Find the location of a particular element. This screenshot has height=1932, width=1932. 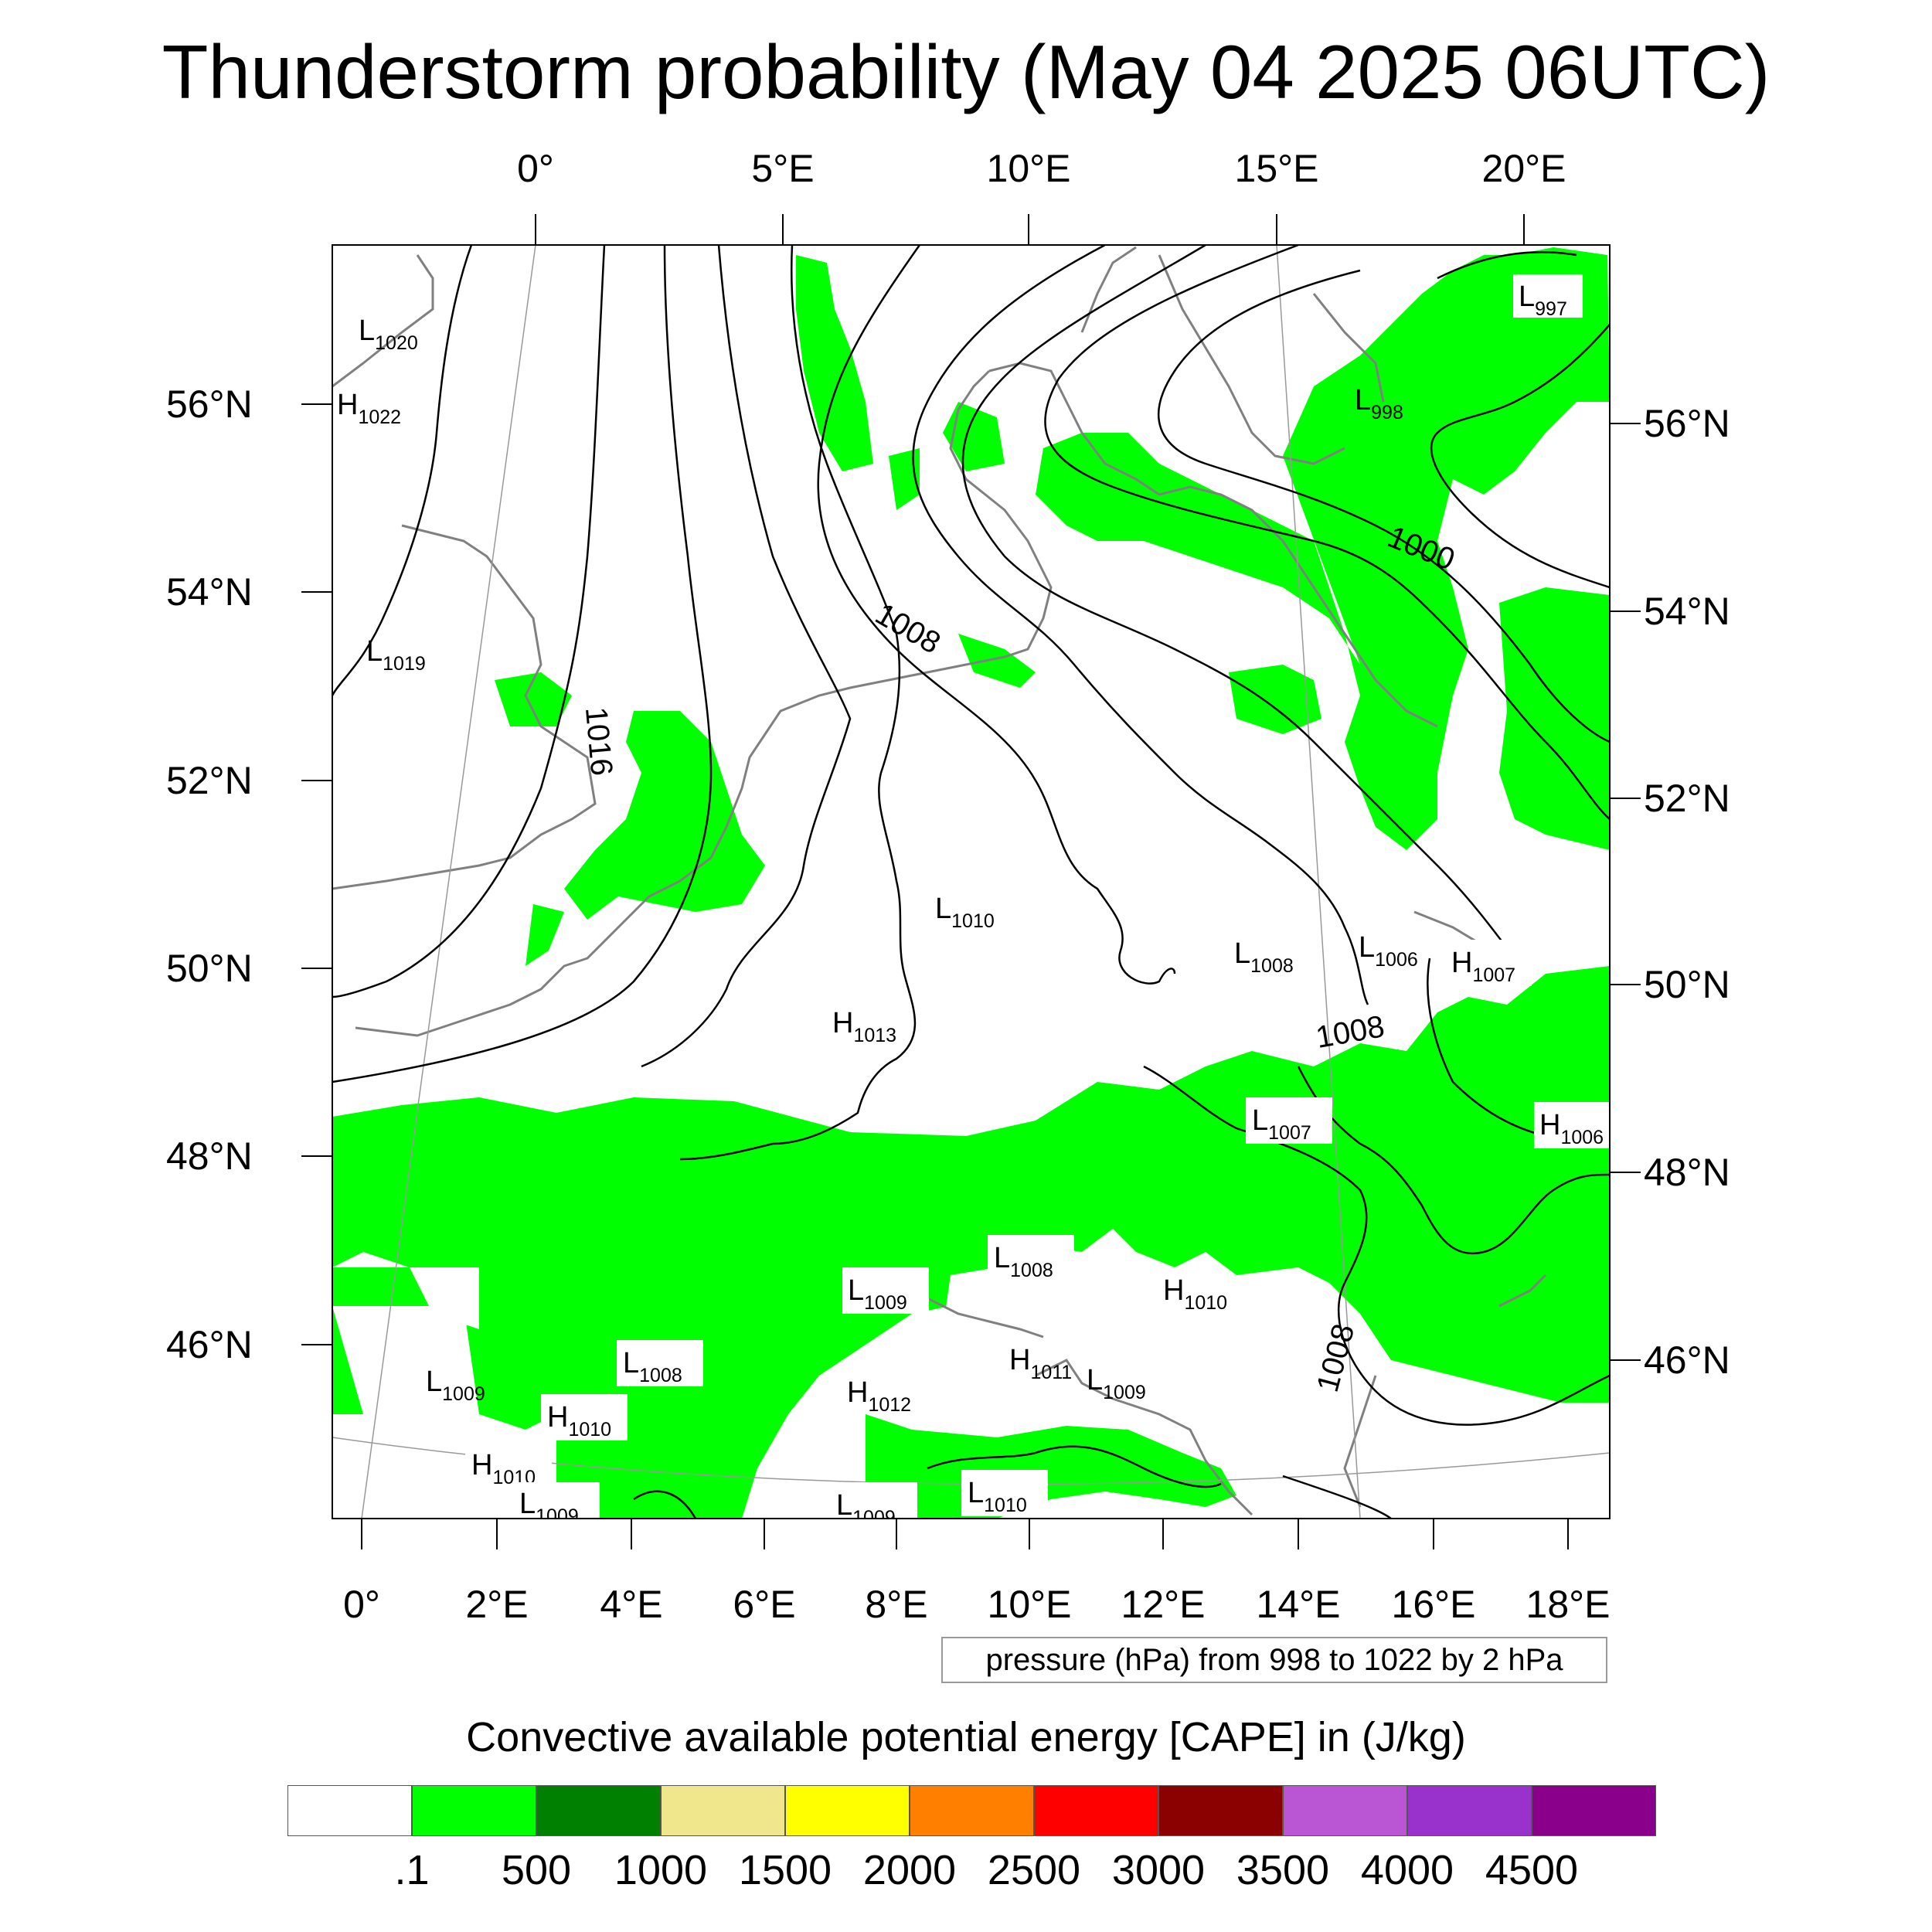

colorbar-tick-label: 500 is located at coordinates (536, 1870).